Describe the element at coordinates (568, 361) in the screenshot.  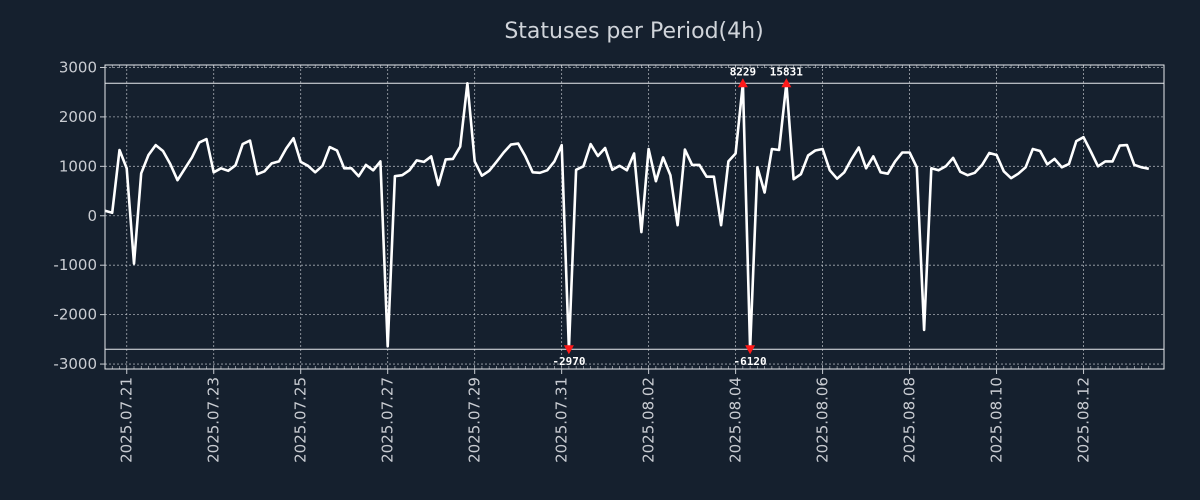
I see `annotation-label: -2970` at that location.